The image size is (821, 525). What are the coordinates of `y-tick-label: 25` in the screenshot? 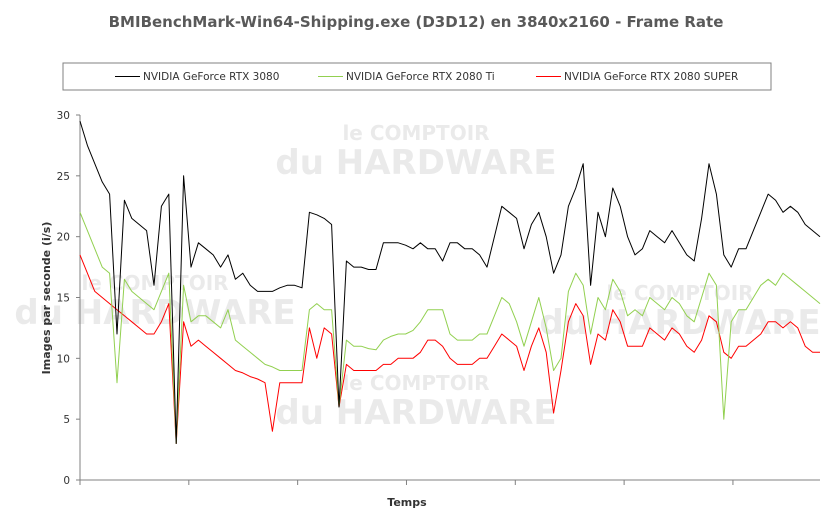 It's located at (63, 177).